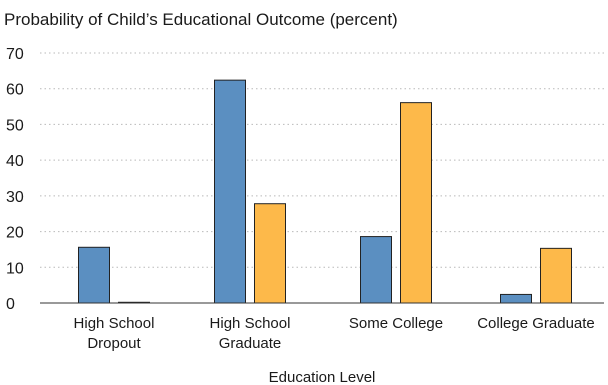 This screenshot has width=608, height=385. Describe the element at coordinates (322, 377) in the screenshot. I see `x-axis-label: Education Level` at that location.